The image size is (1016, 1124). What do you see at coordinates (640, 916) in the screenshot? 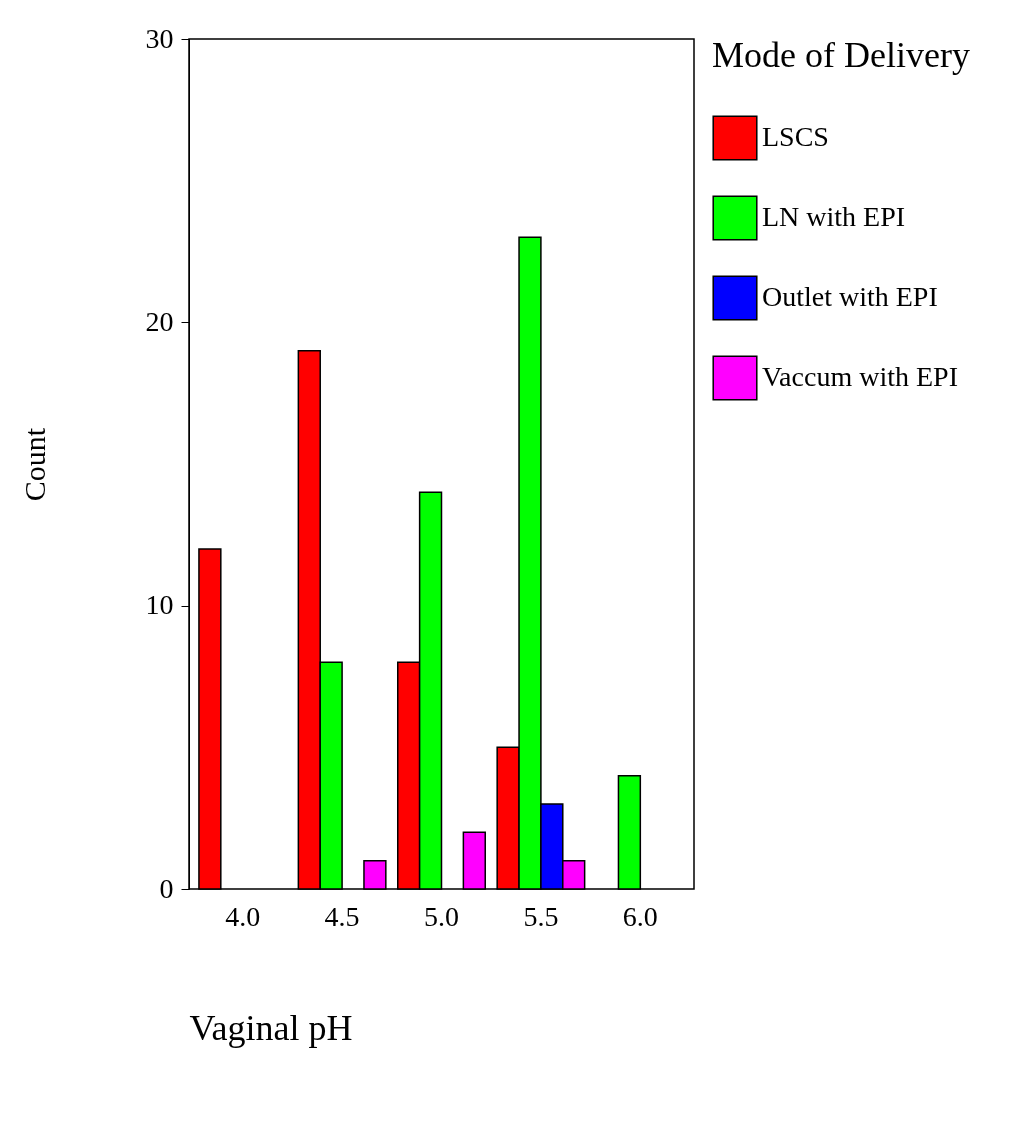
I see `x-tick-label: 6.0` at bounding box center [640, 916].